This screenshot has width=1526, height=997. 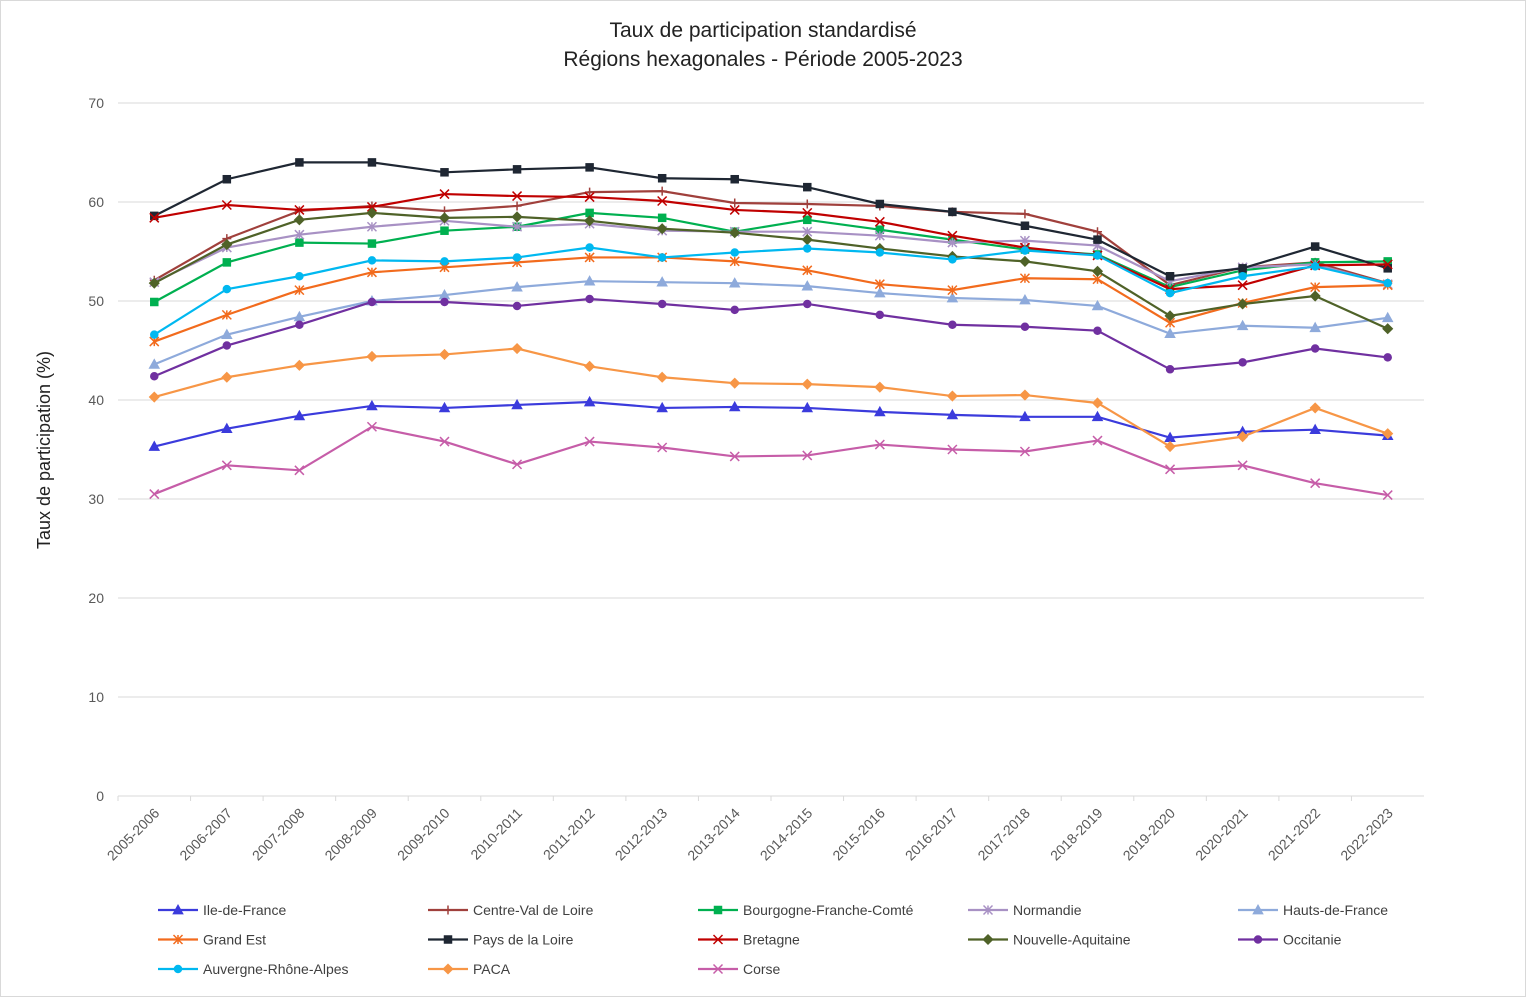 What do you see at coordinates (96, 103) in the screenshot?
I see `y-tick-label: 70` at bounding box center [96, 103].